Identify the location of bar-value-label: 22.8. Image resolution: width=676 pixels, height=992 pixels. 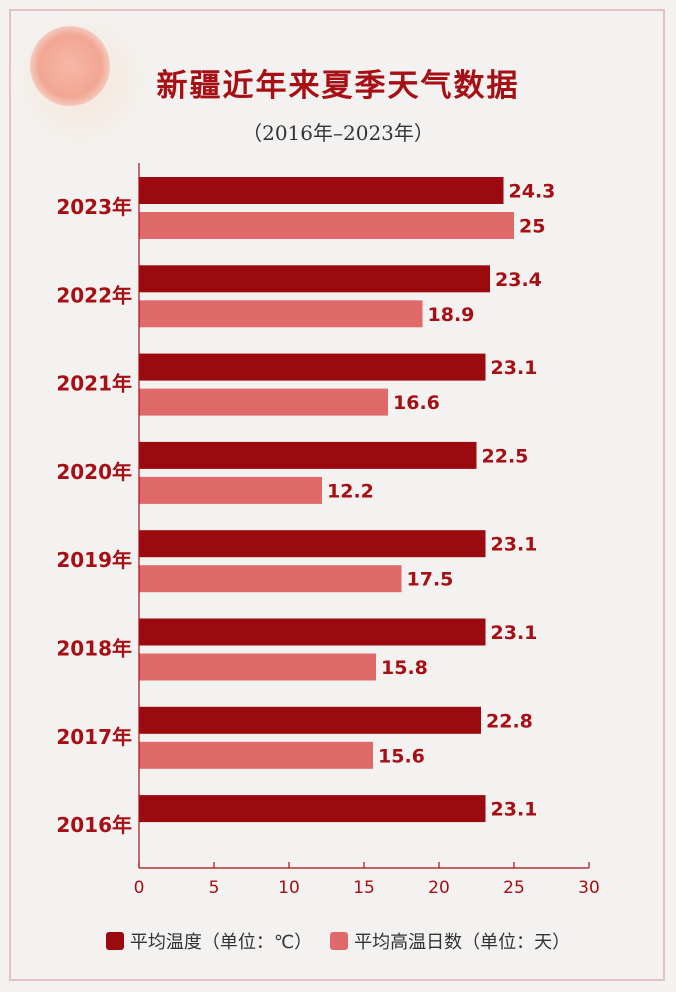
(509, 721).